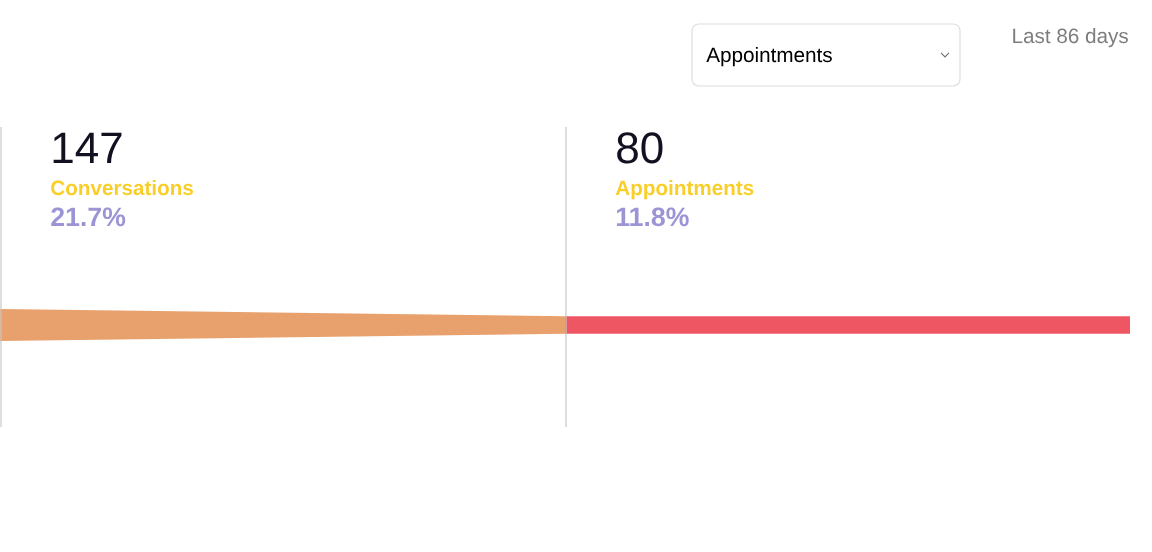 The image size is (1152, 552). I want to click on text: 11.8%, so click(652, 217).